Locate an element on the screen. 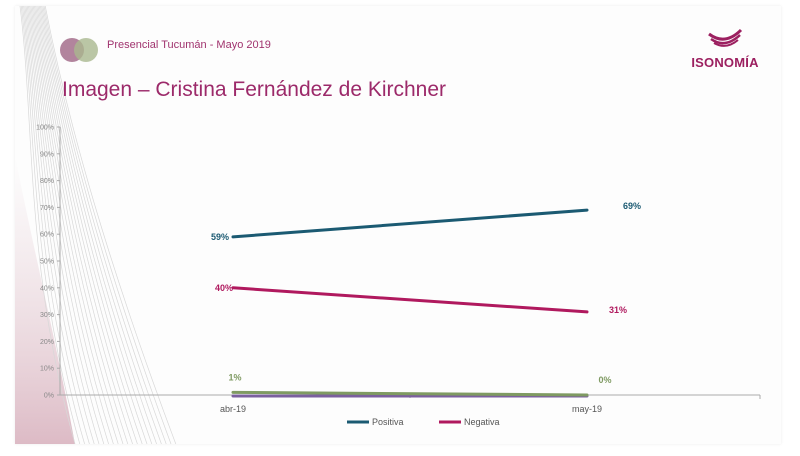 The image size is (800, 456). y-tick-label: 20% is located at coordinates (47, 342).